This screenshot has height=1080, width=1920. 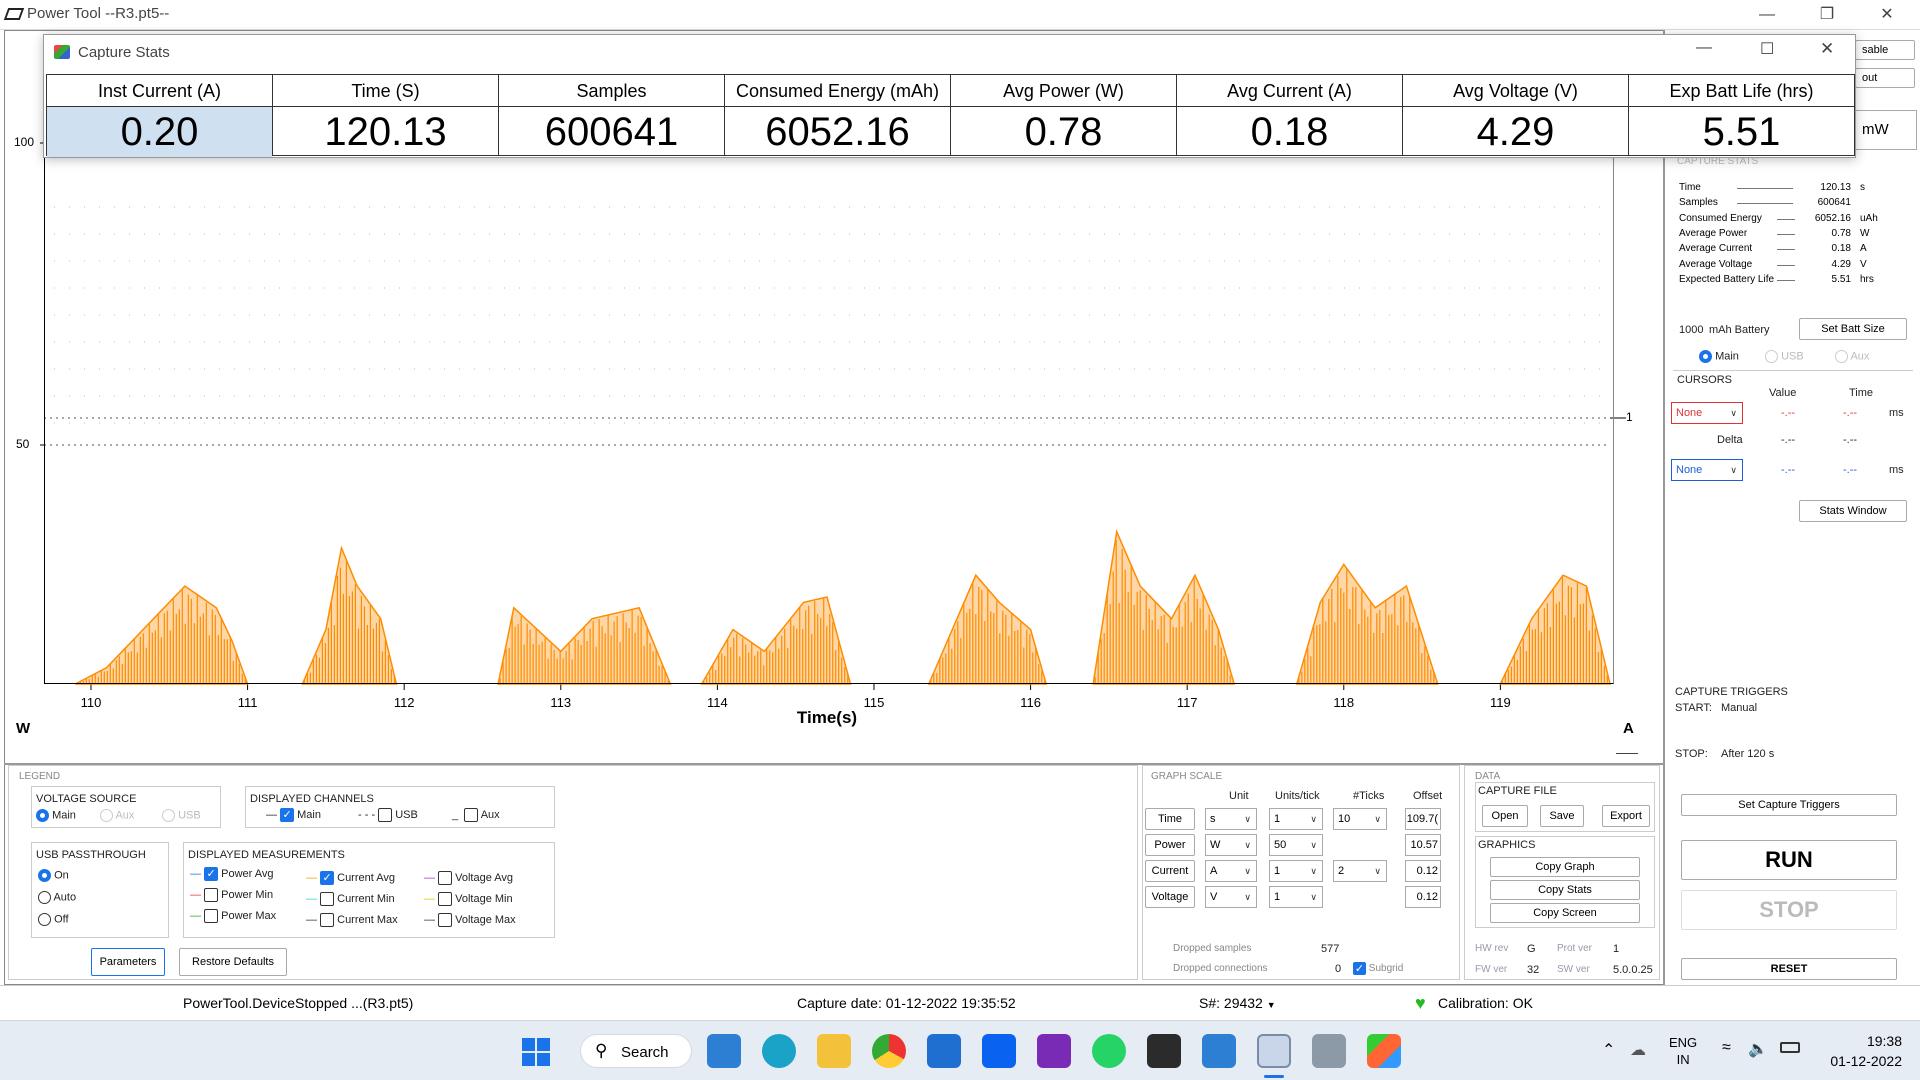 What do you see at coordinates (1384, 1051) in the screenshot?
I see `kite-icon` at bounding box center [1384, 1051].